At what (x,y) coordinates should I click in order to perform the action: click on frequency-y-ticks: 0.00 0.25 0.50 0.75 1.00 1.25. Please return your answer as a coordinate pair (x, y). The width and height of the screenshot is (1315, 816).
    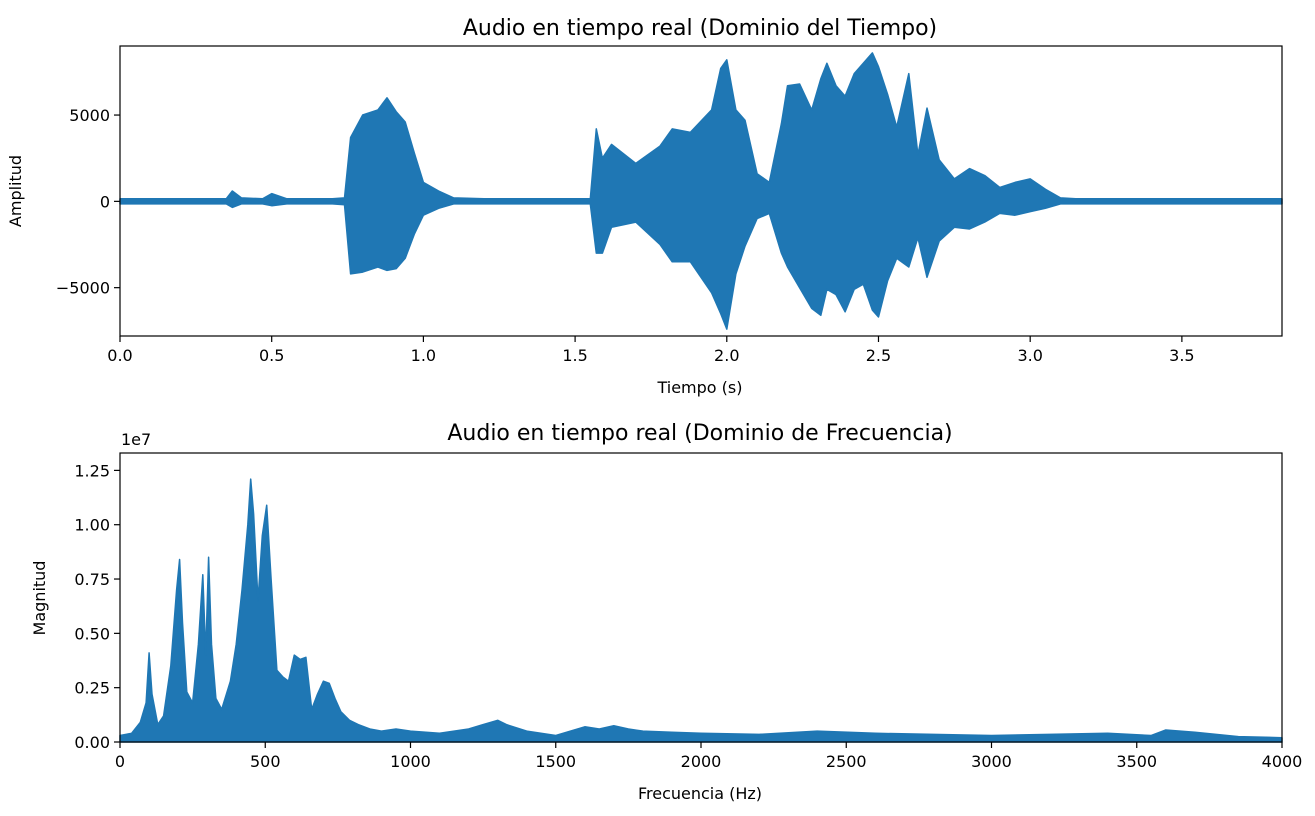
    Looking at the image, I should click on (97, 606).